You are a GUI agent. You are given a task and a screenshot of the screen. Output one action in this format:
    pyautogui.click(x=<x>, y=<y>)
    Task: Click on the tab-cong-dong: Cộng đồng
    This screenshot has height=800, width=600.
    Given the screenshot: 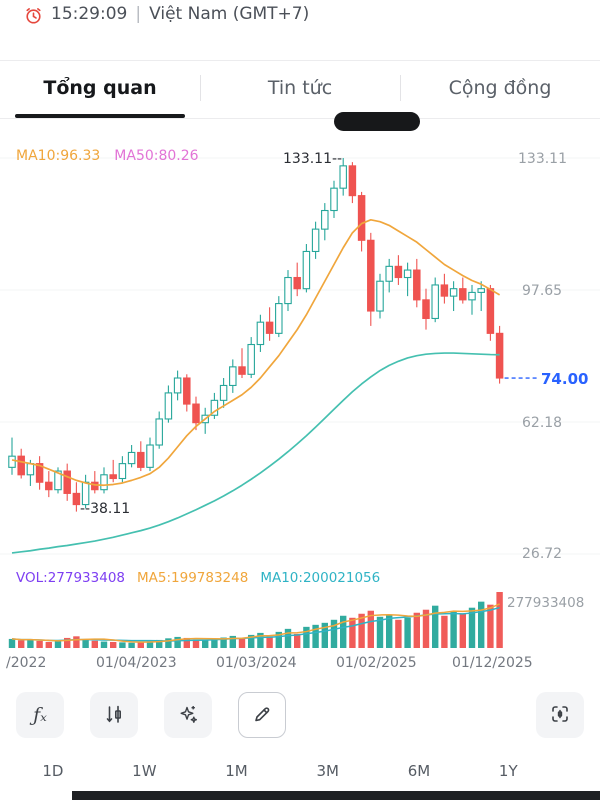 What is the action you would take?
    pyautogui.click(x=500, y=87)
    